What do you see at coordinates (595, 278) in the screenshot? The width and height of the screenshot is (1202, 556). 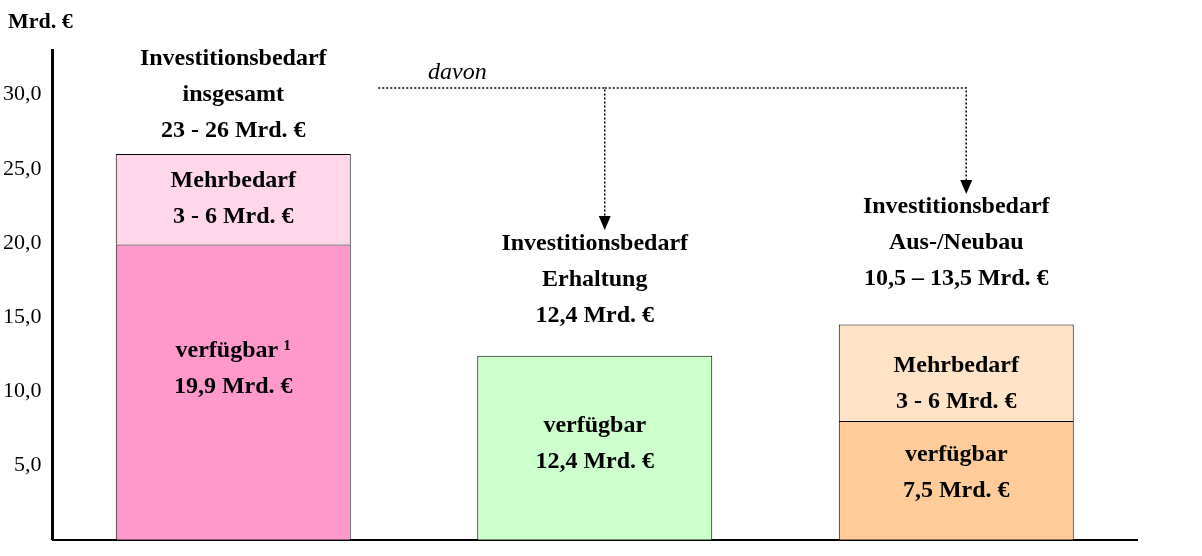 I see `annotation: Investitionsbedarf Erhaltung 12,4 Mrd. €` at bounding box center [595, 278].